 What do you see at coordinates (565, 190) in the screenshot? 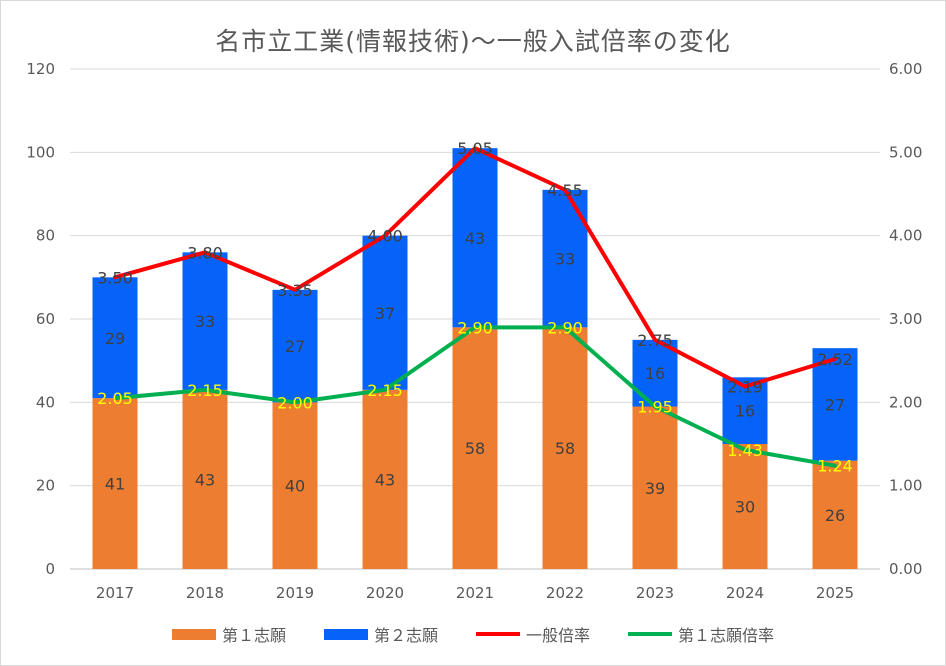
I see `data-label-general-rate: 4.55` at bounding box center [565, 190].